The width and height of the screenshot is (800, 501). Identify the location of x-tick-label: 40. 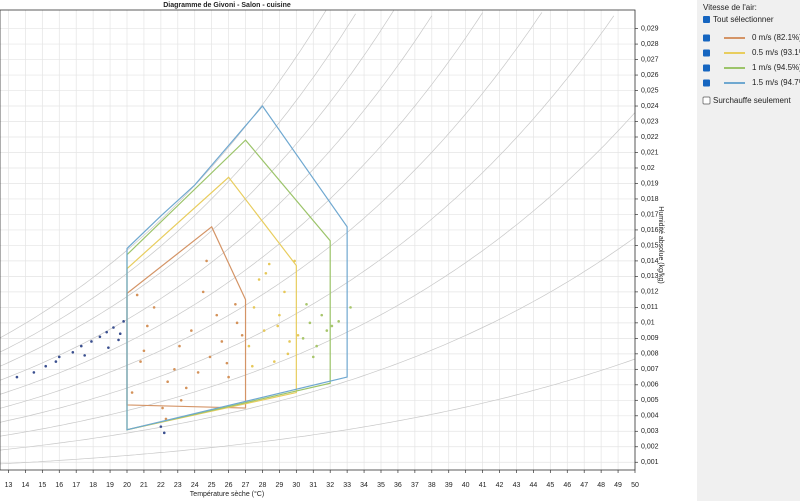
(466, 485).